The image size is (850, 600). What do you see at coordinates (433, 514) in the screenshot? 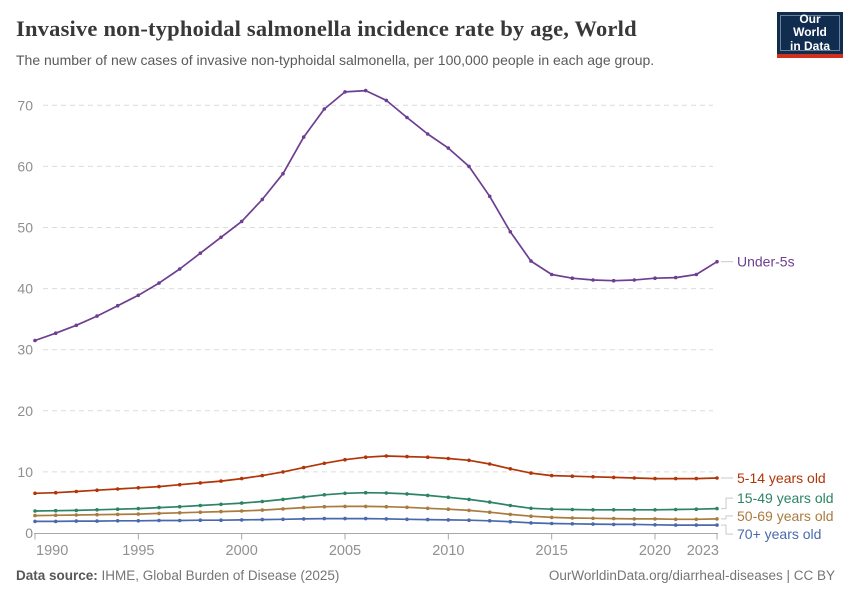
I see `series-50-69-years-old: 50-69 years old` at bounding box center [433, 514].